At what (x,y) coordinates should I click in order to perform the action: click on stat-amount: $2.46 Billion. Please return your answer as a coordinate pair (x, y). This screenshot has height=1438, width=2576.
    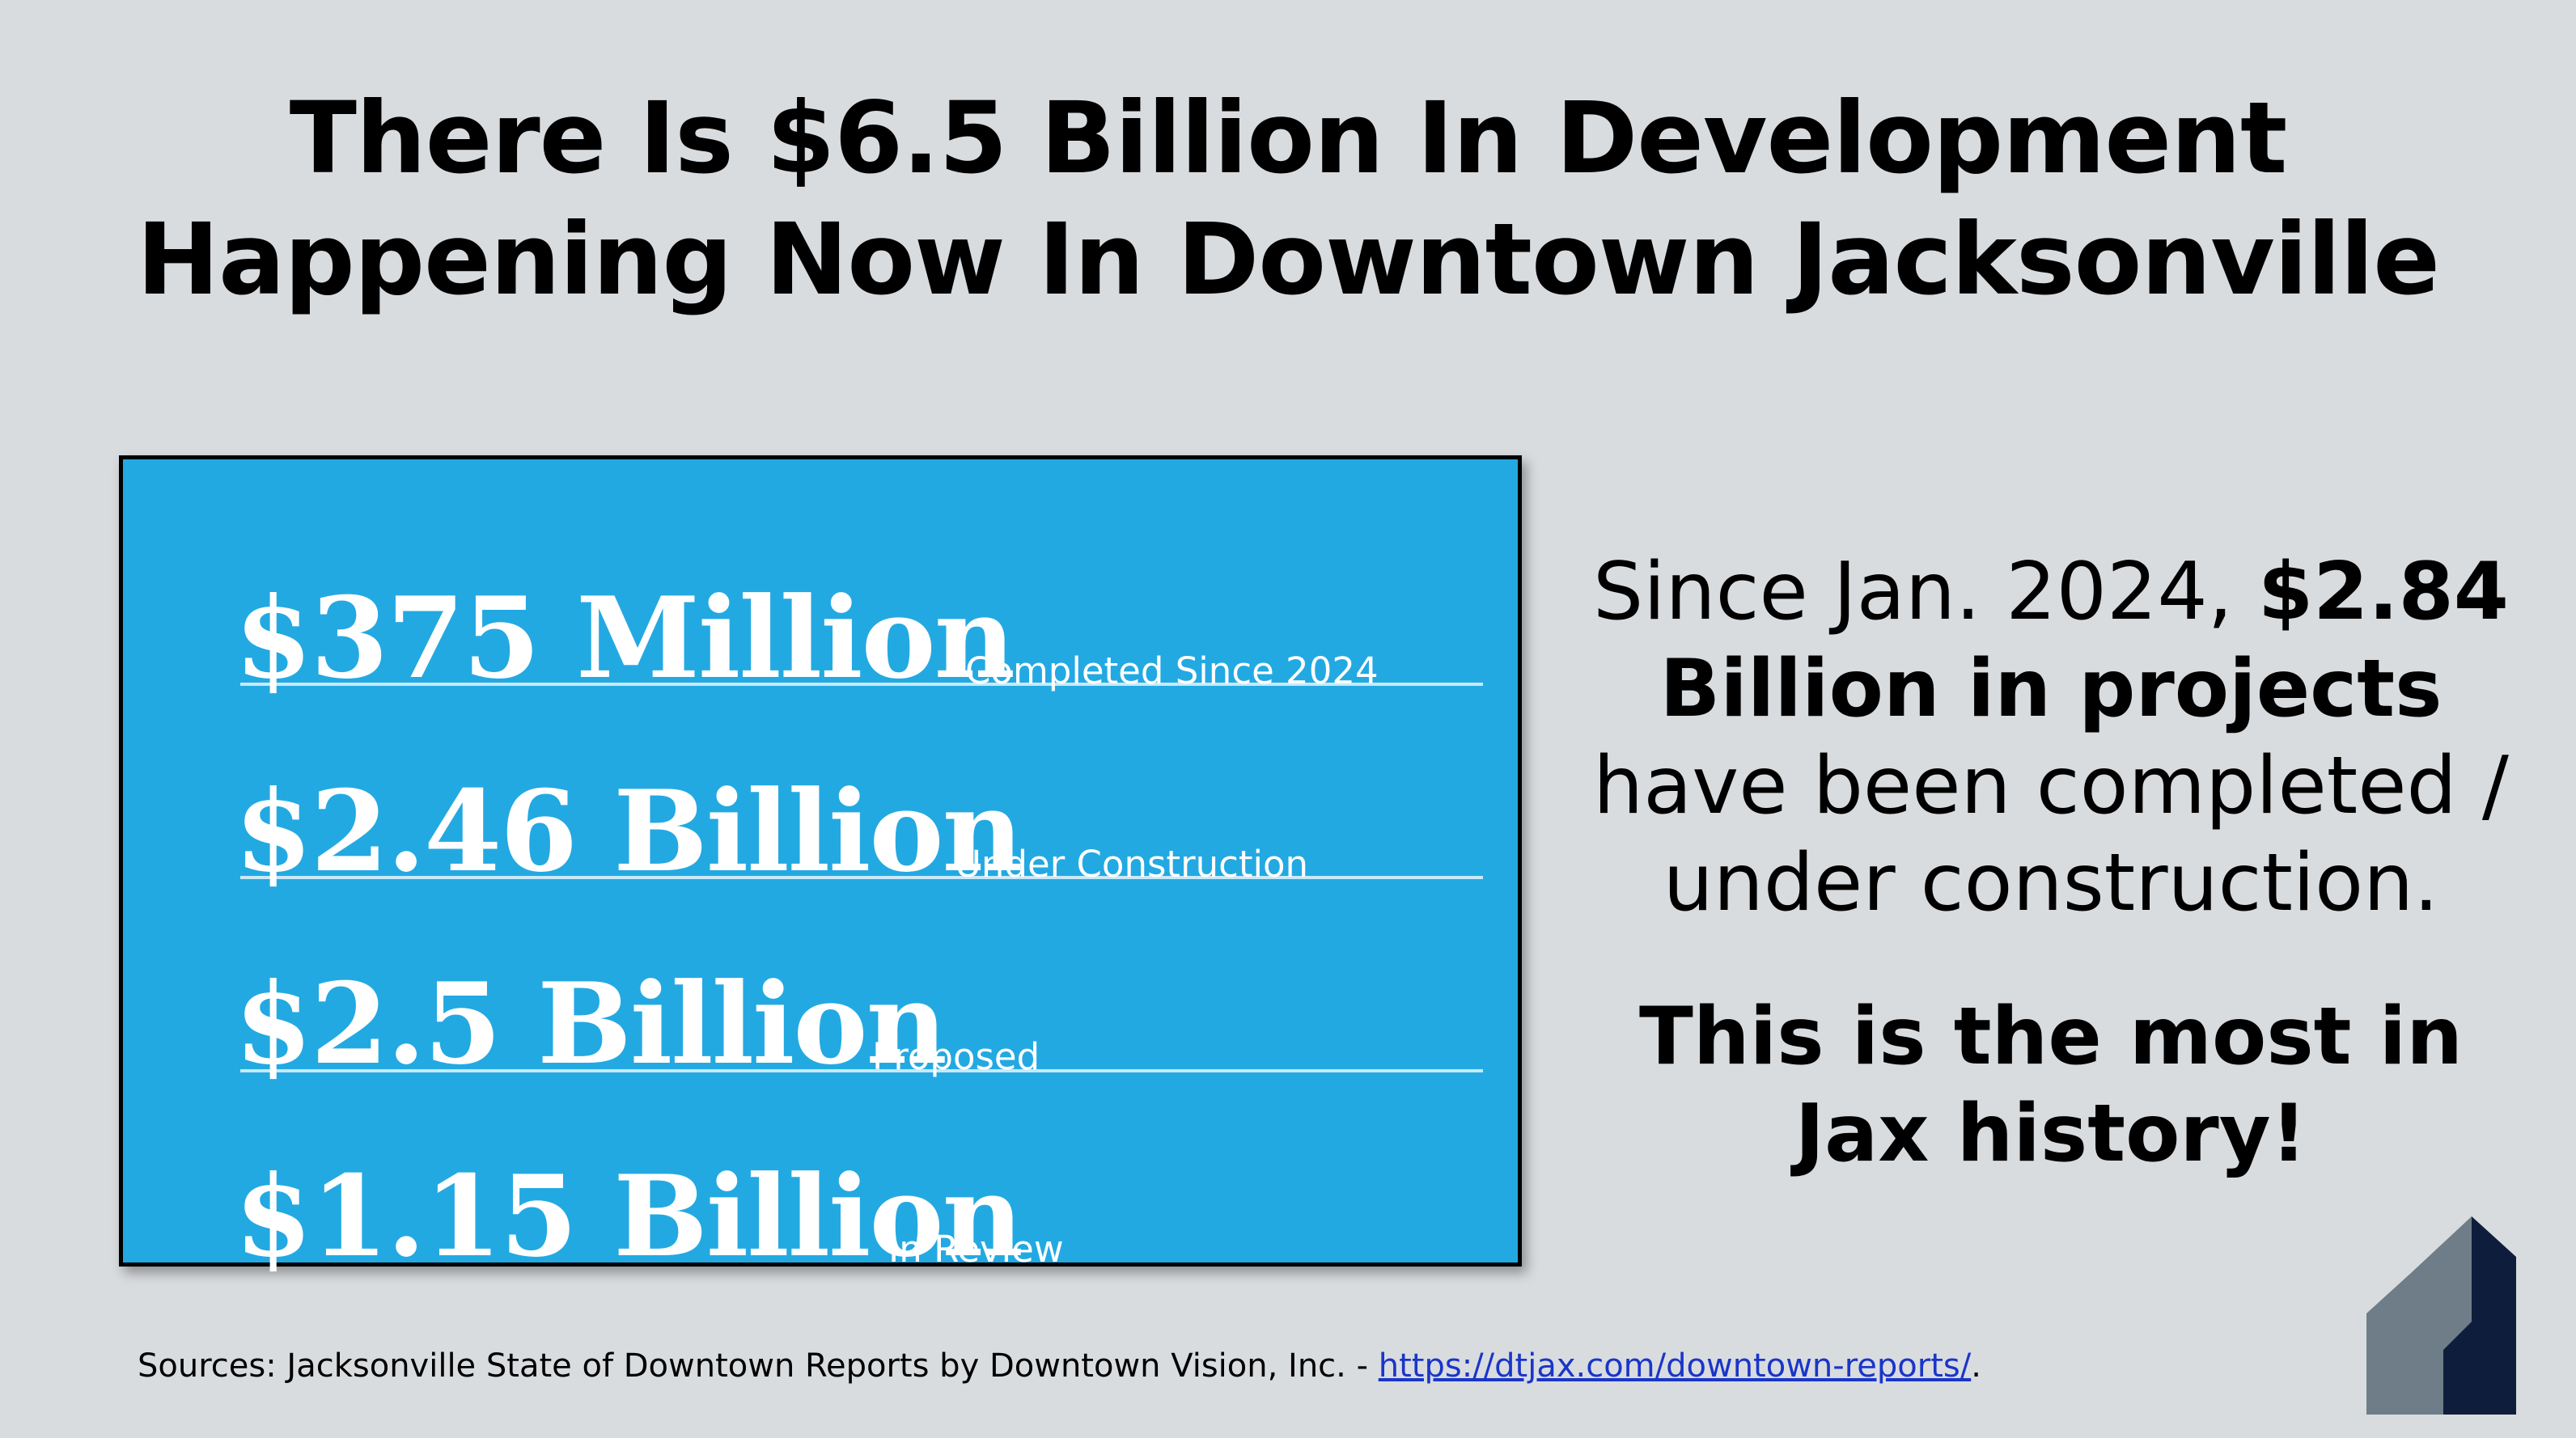
    Looking at the image, I should click on (629, 831).